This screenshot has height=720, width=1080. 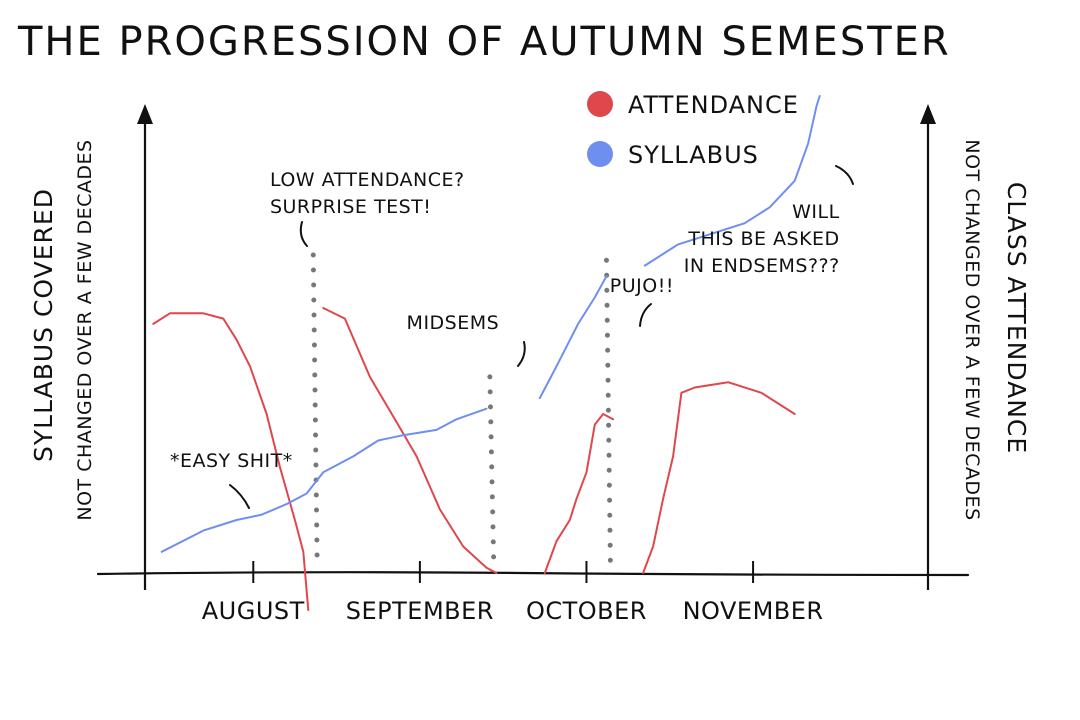 I want to click on right-y-axis-label: CLASS ATTENDANCE, so click(x=1016, y=318).